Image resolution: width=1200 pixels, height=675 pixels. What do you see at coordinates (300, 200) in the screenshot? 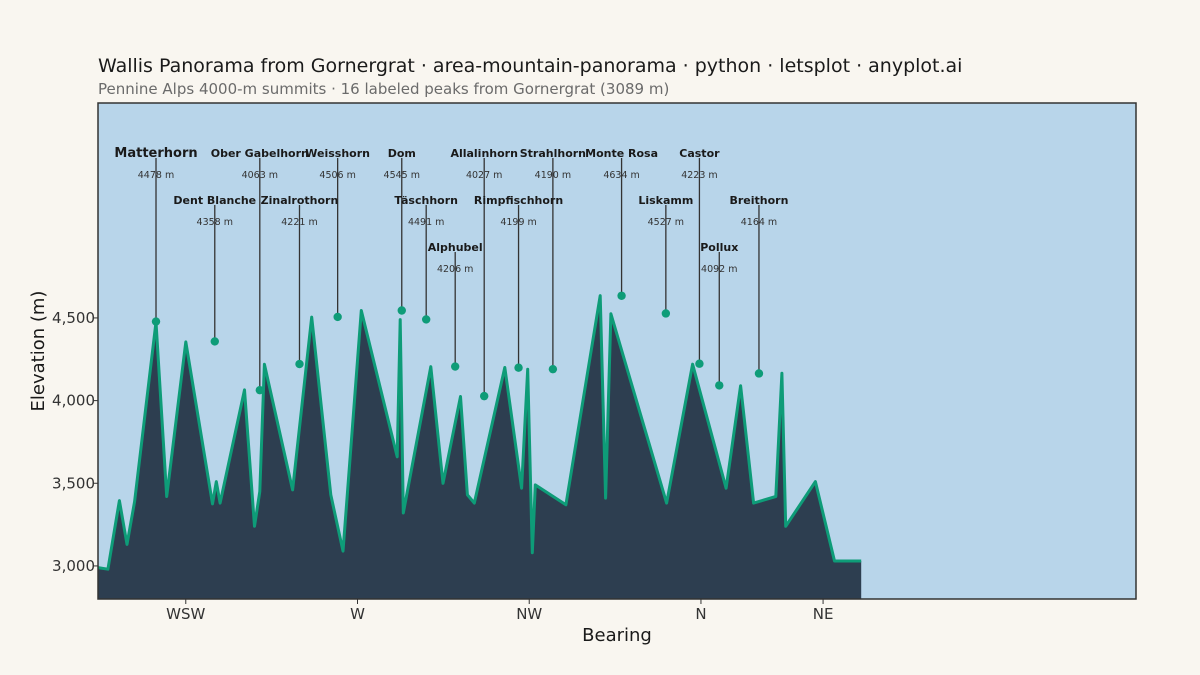
I see `peak-name-label: Zinalrothorn` at bounding box center [300, 200].